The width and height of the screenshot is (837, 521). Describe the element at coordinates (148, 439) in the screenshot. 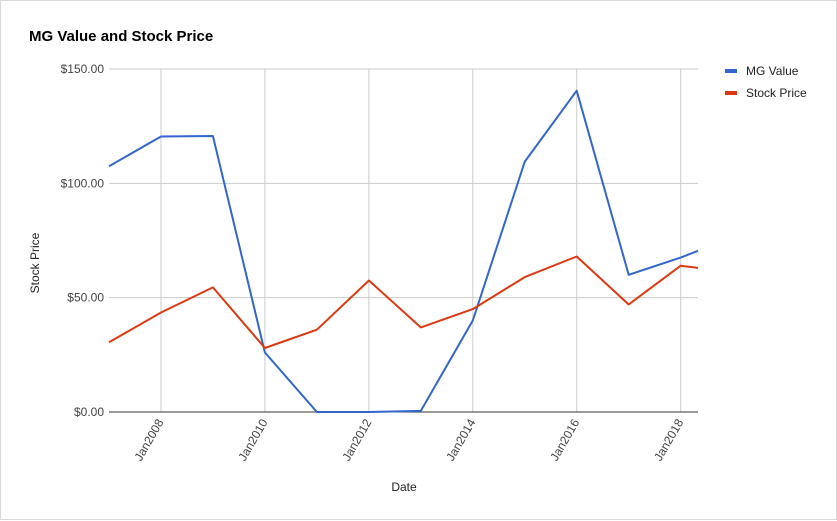

I see `x-tick-label: Jan2008` at that location.